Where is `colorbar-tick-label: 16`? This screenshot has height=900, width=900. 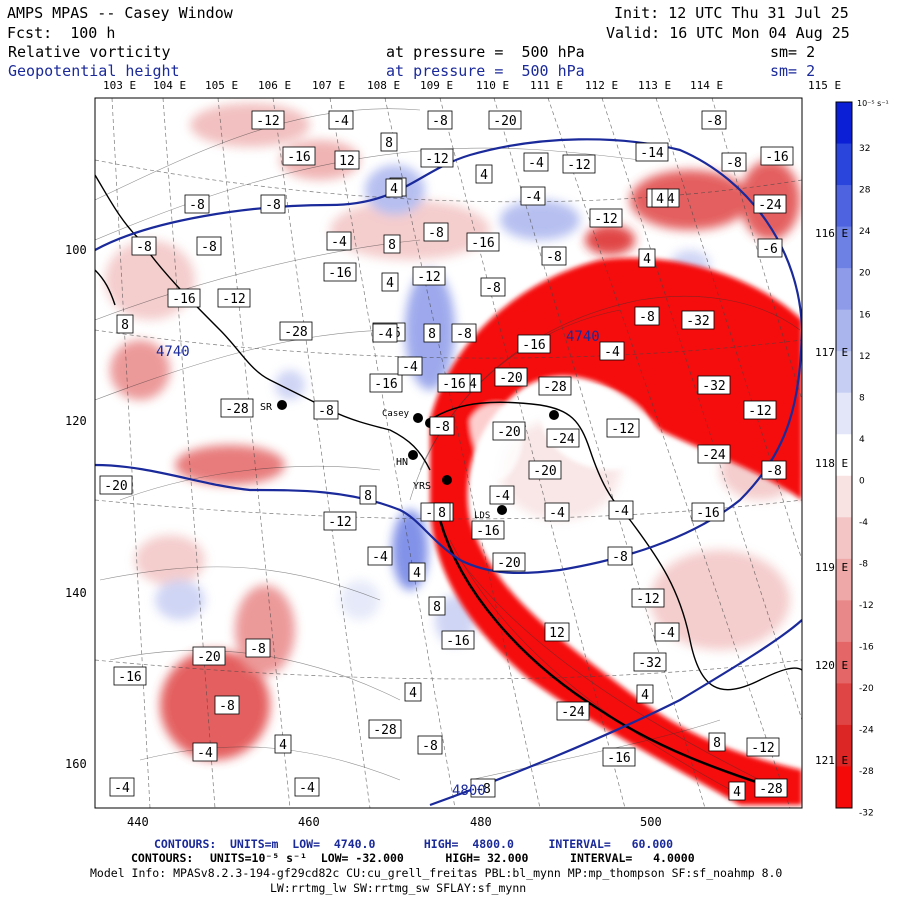
colorbar-tick-label: 16 is located at coordinates (865, 315).